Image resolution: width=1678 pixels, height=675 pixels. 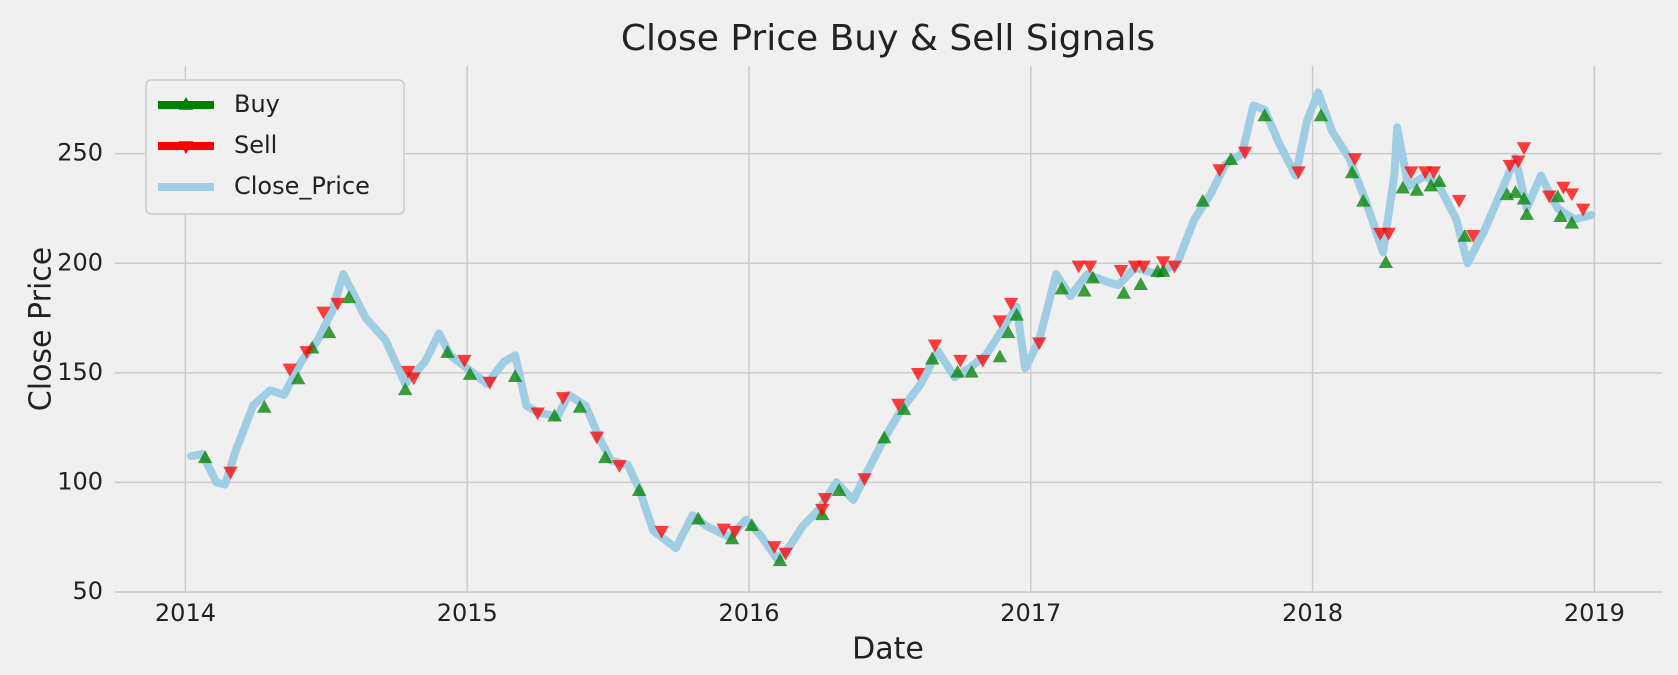 I want to click on y-tick-label: 100, so click(x=80, y=481).